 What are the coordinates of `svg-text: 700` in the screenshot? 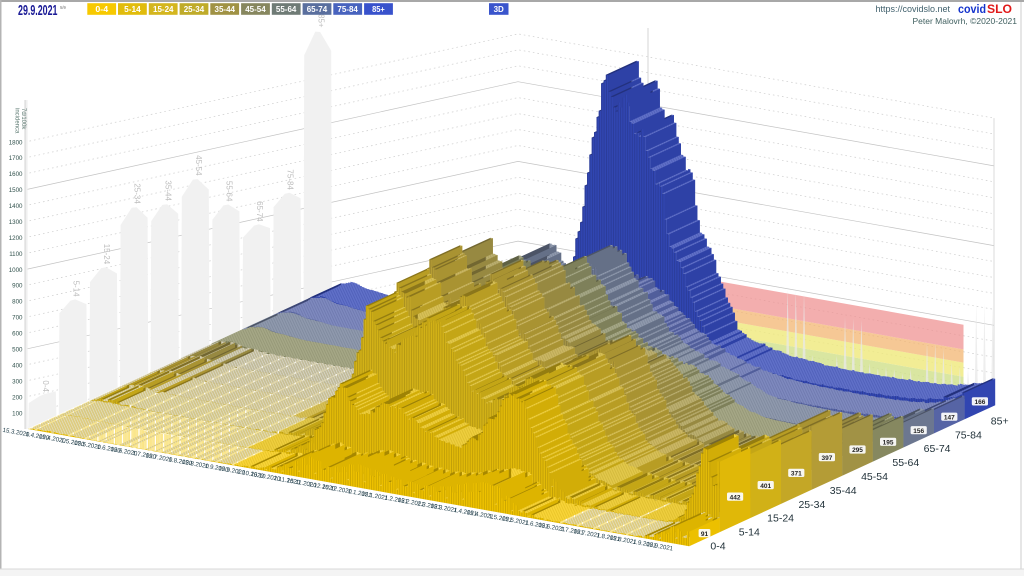 It's located at (17, 318).